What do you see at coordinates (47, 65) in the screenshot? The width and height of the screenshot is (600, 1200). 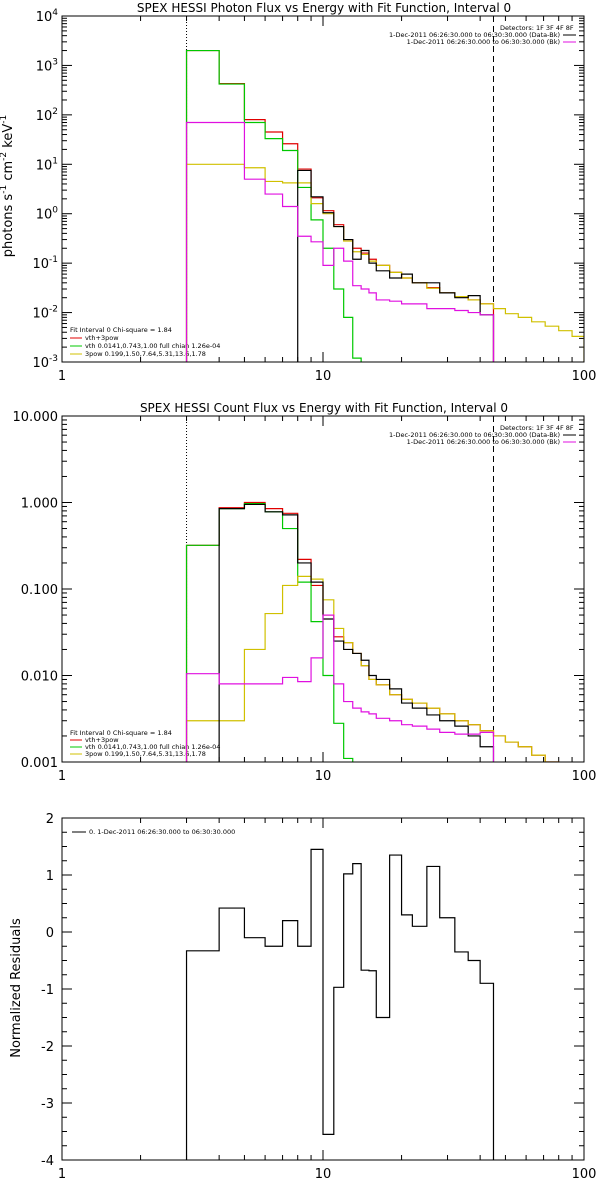 I see `y-tick-label: 10³` at bounding box center [47, 65].